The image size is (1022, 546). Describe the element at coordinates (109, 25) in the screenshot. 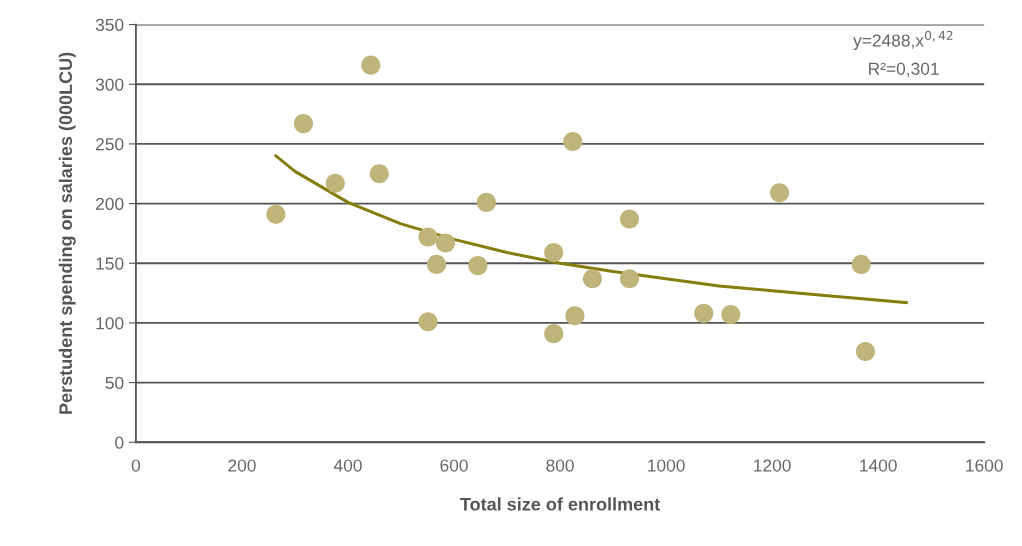

I see `y-tick-label: 350` at that location.